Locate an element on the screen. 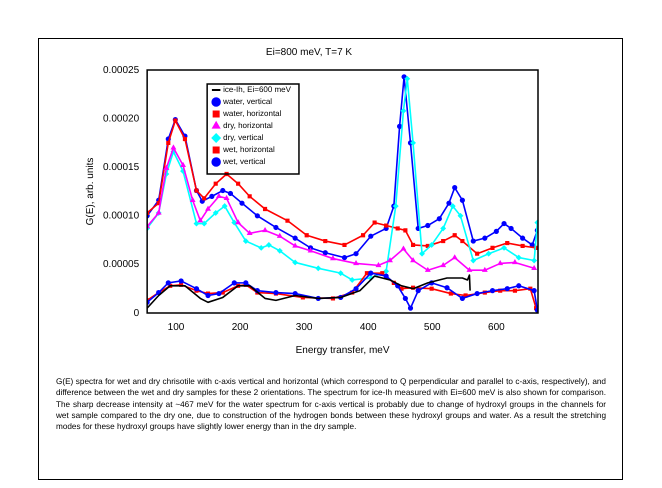  y-tick-label: 0.00010 is located at coordinates (121, 216).